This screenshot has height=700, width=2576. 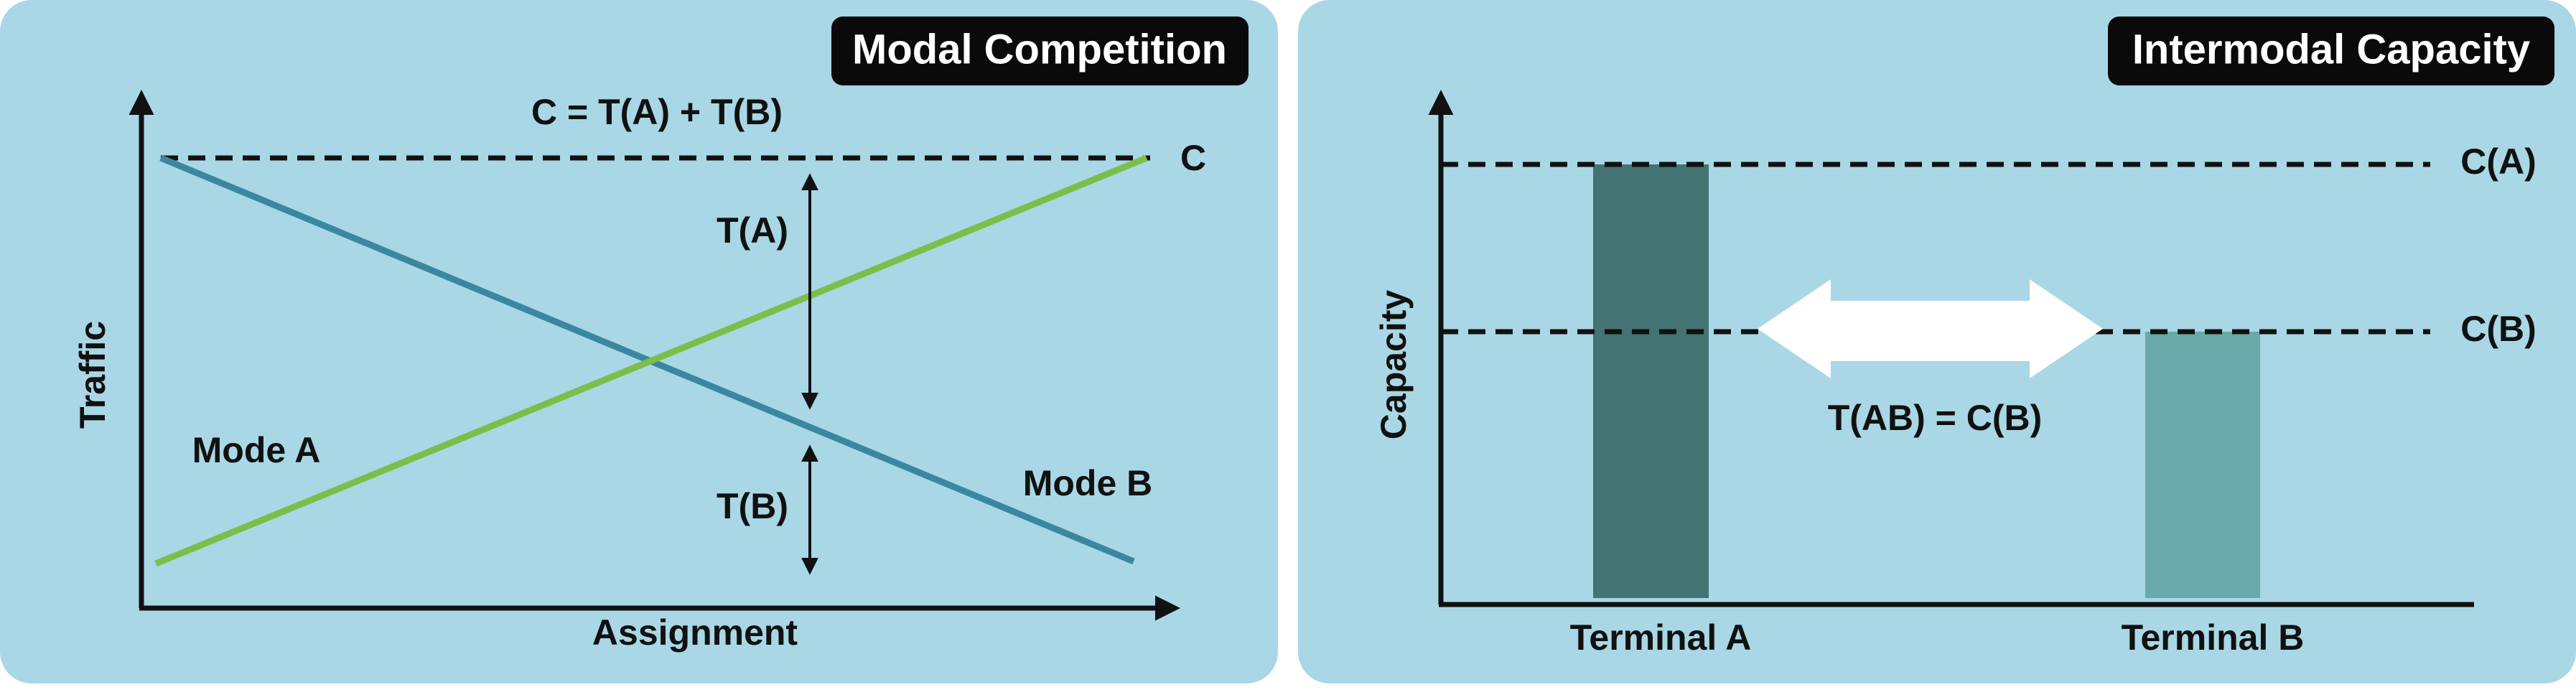 I want to click on terminal-label: Terminal A, so click(x=1661, y=637).